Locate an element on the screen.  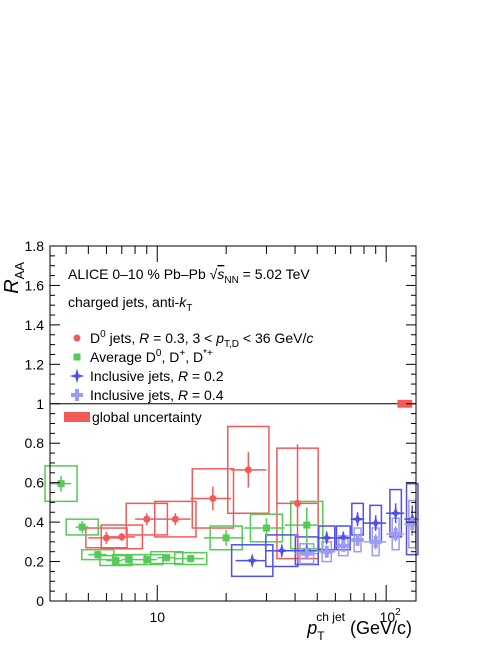
legend-label-d0: D0 jets, R = 0.3, 3 < pT,D < 36 GeV/c is located at coordinates (201, 339).